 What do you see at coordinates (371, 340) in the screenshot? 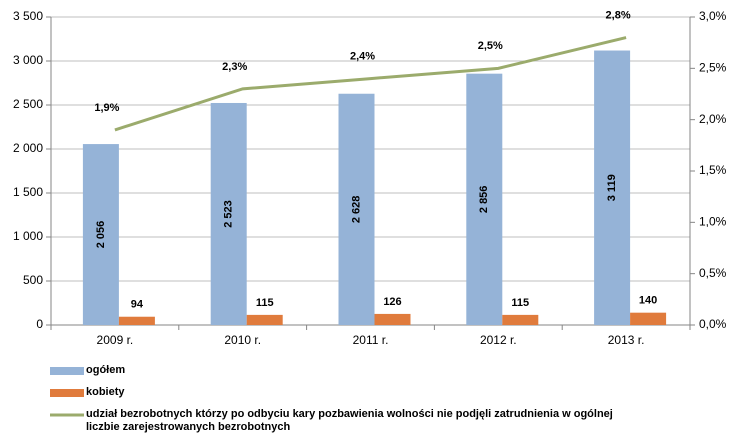
I see `x-tick-label: 2011 r.` at bounding box center [371, 340].